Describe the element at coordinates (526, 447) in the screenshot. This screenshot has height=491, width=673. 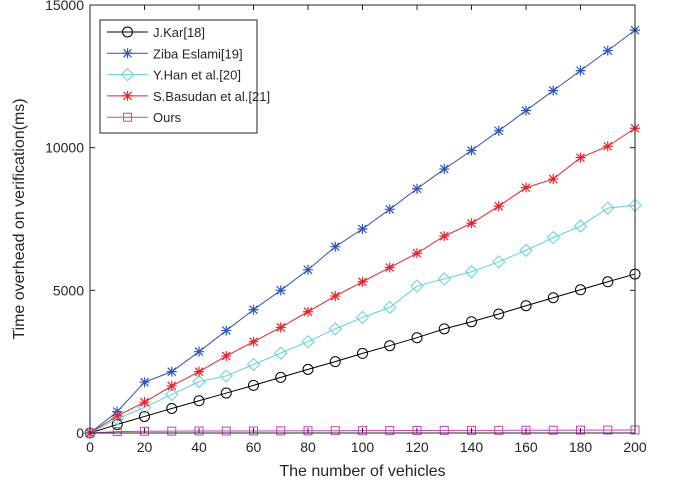
I see `x-tick-label: 160` at that location.